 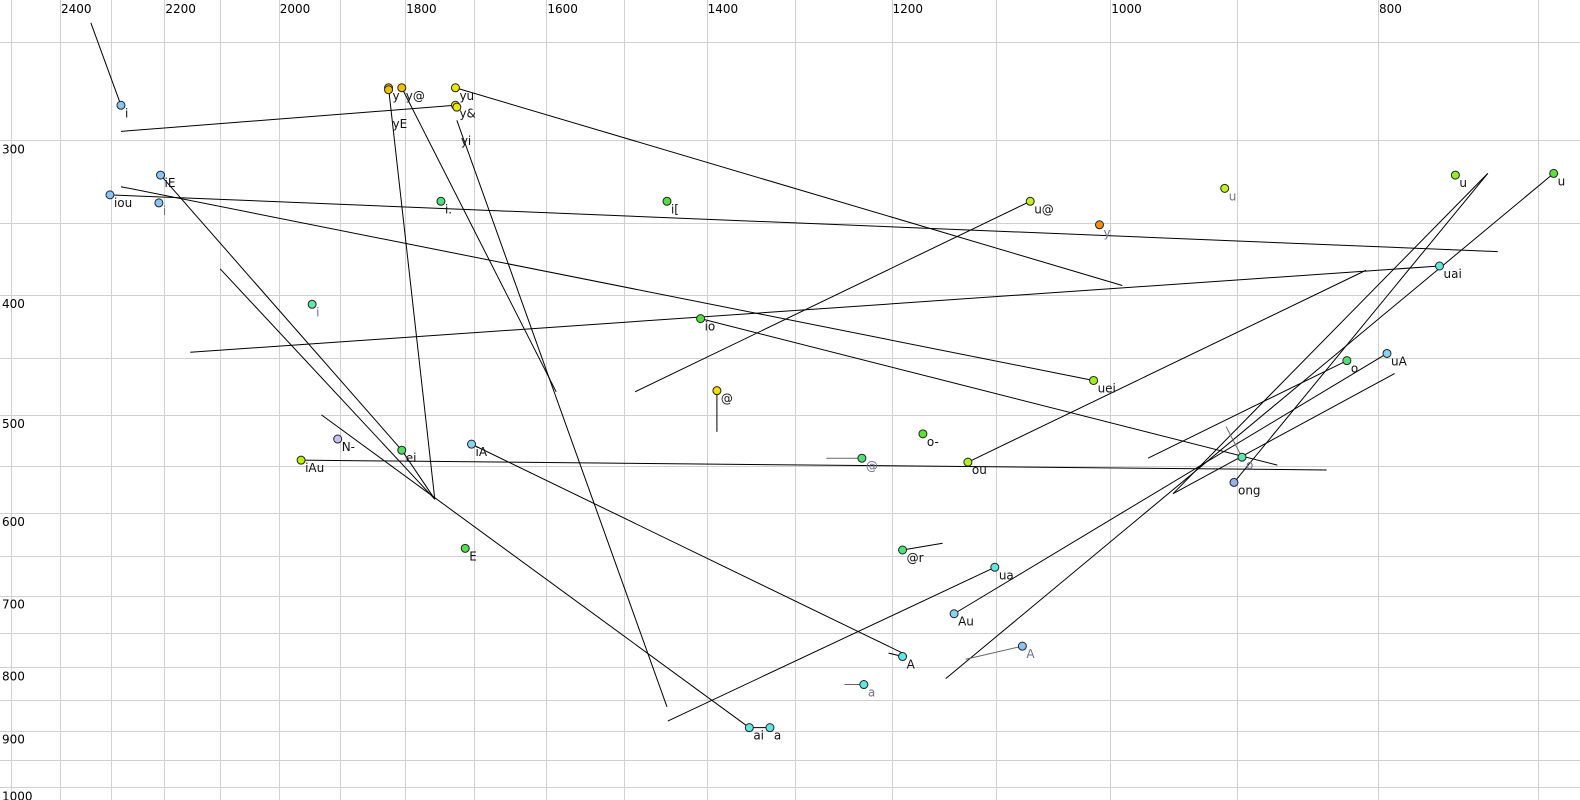 What do you see at coordinates (915, 558) in the screenshot?
I see `point-label: @r` at bounding box center [915, 558].